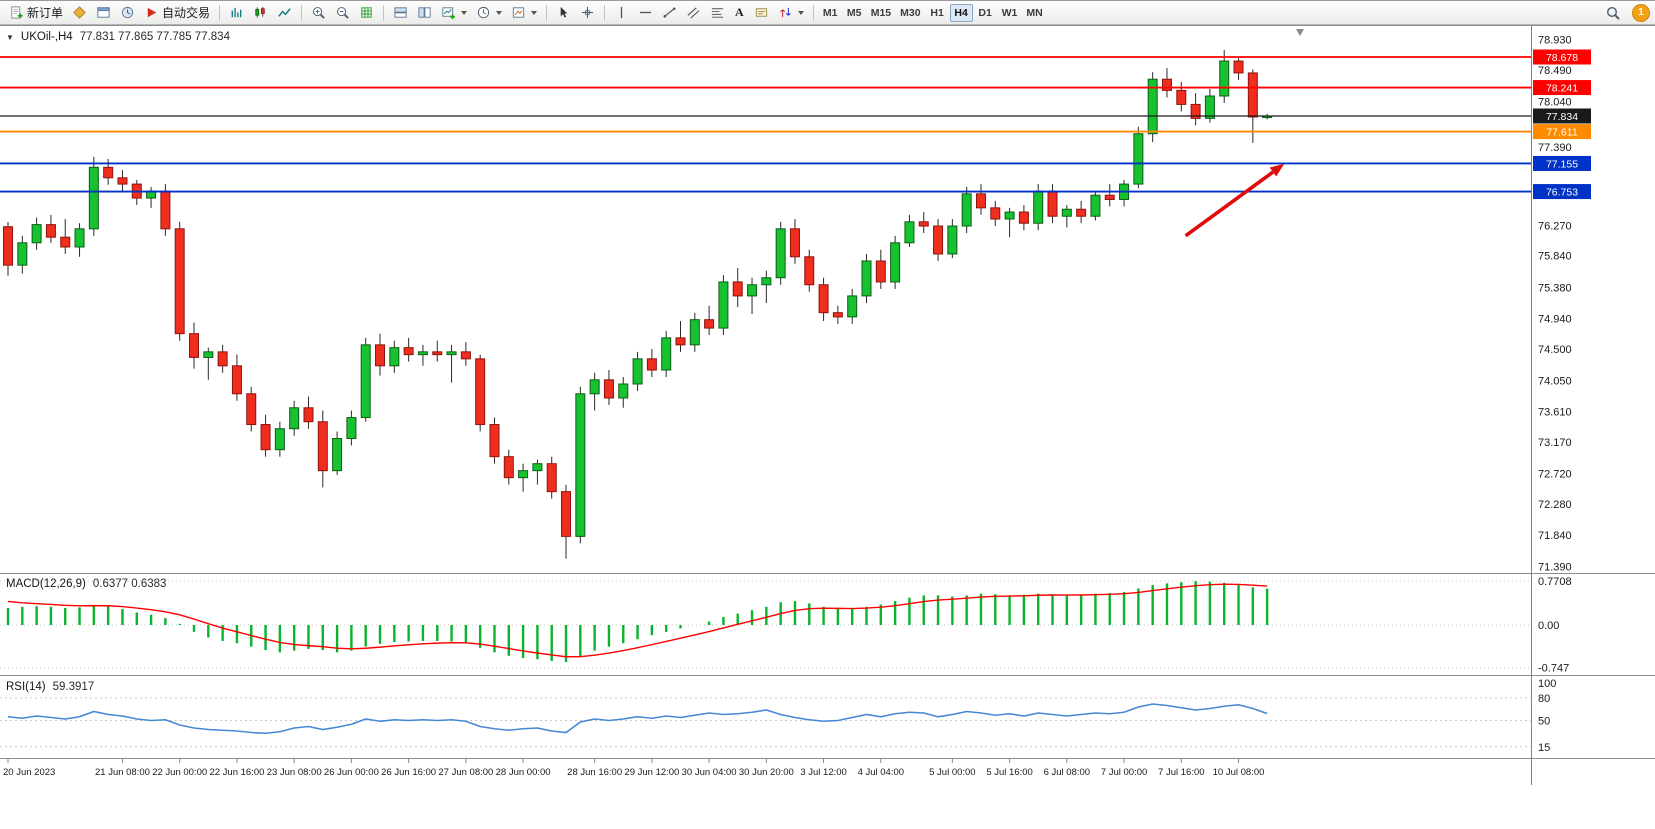 This screenshot has height=829, width=1655. What do you see at coordinates (45, 13) in the screenshot?
I see `new-order-label: 新订单` at bounding box center [45, 13].